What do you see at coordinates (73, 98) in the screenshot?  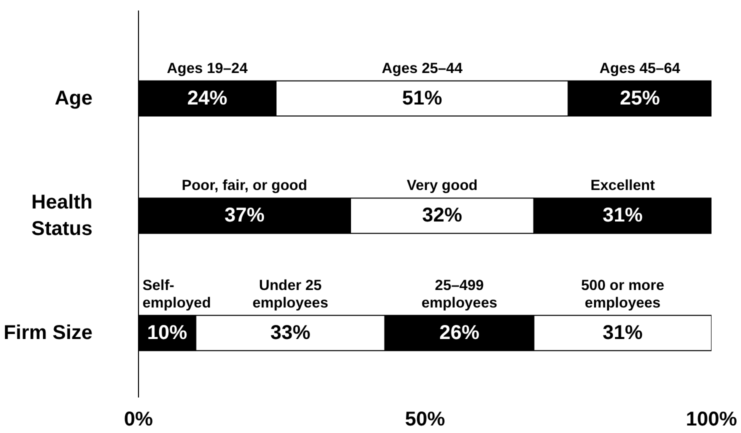 I see `y-tick-label: Age` at bounding box center [73, 98].